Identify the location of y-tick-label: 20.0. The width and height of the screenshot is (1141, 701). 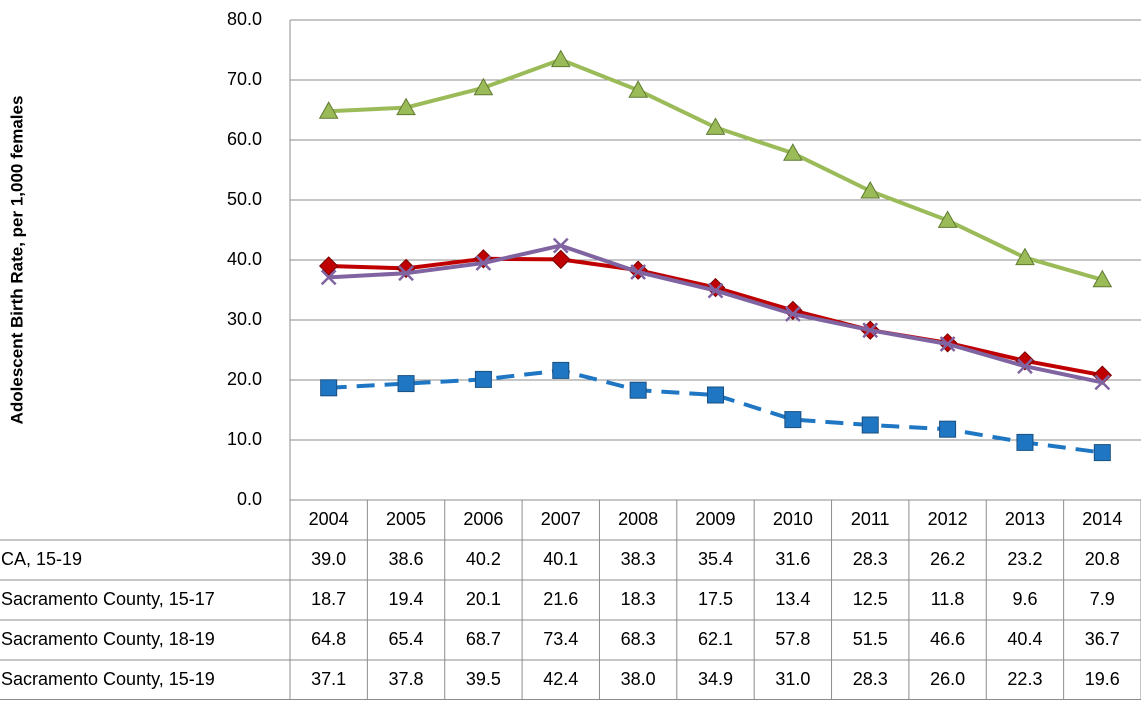
(244, 379).